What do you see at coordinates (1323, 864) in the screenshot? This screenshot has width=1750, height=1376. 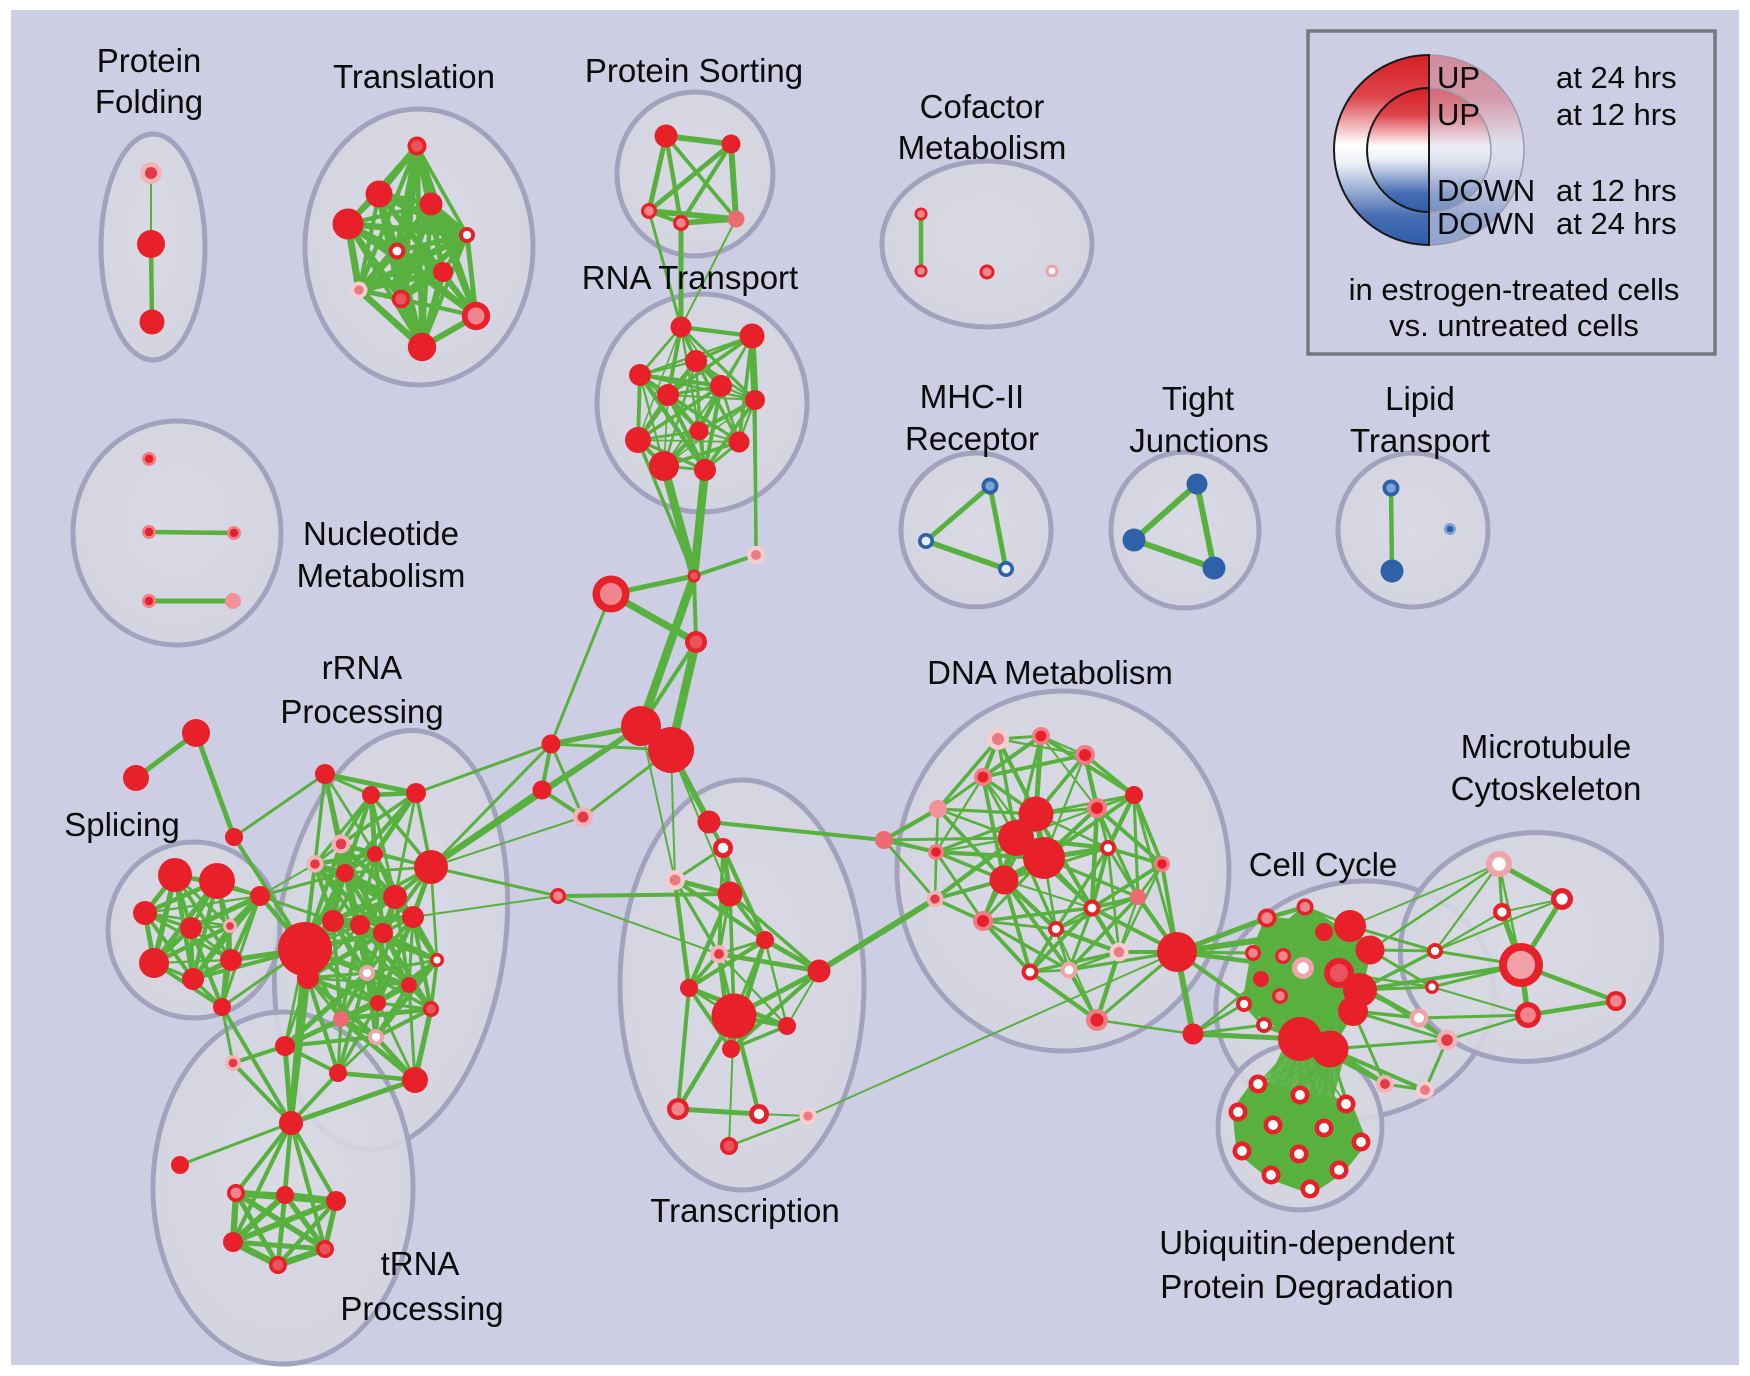 I see `svg-text: Cell Cycle` at bounding box center [1323, 864].